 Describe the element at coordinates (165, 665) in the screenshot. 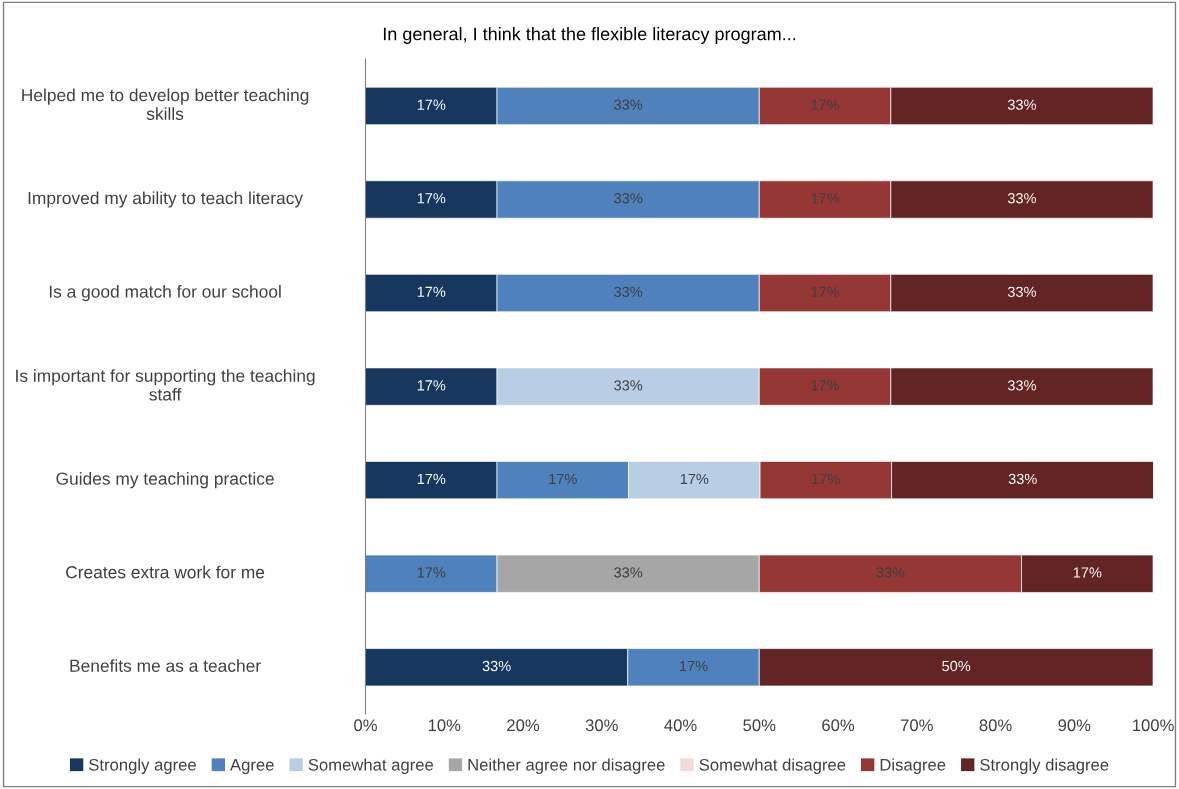

I see `y-tick-label: Benefits me as a teacher` at that location.